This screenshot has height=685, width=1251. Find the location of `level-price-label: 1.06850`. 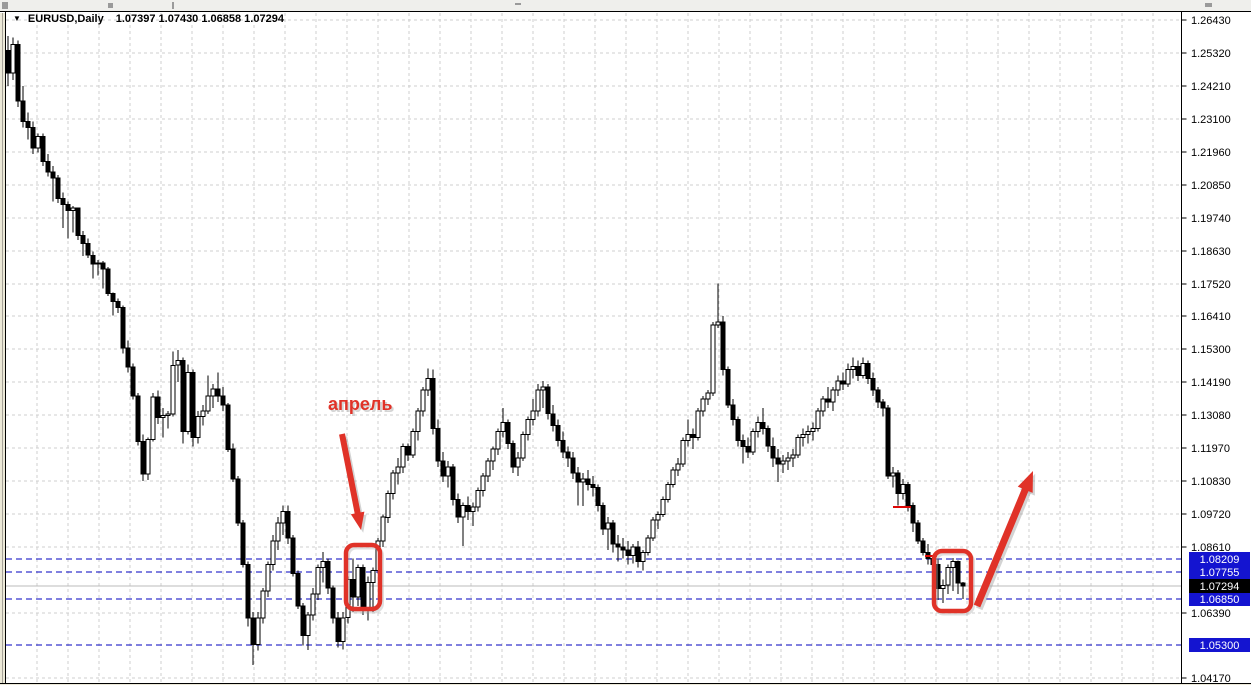

level-price-label: 1.06850 is located at coordinates (1220, 600).